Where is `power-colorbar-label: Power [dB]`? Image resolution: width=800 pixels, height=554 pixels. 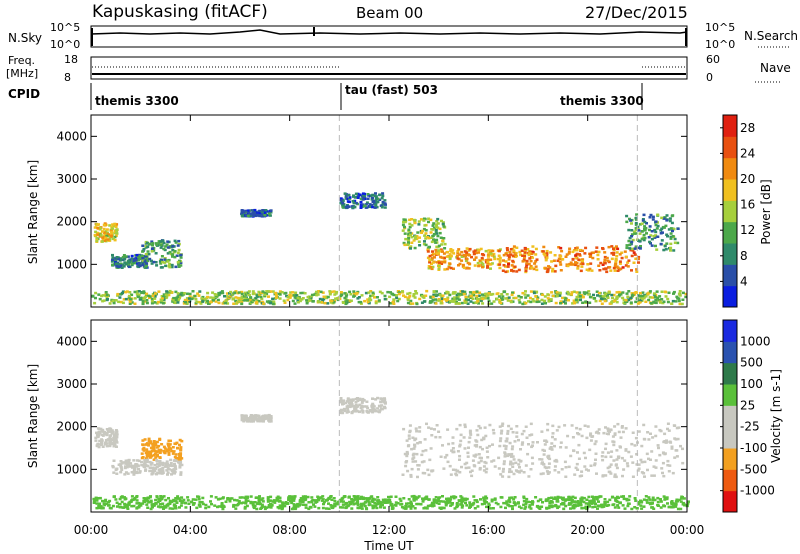
power-colorbar-label: Power [dB] is located at coordinates (766, 211).